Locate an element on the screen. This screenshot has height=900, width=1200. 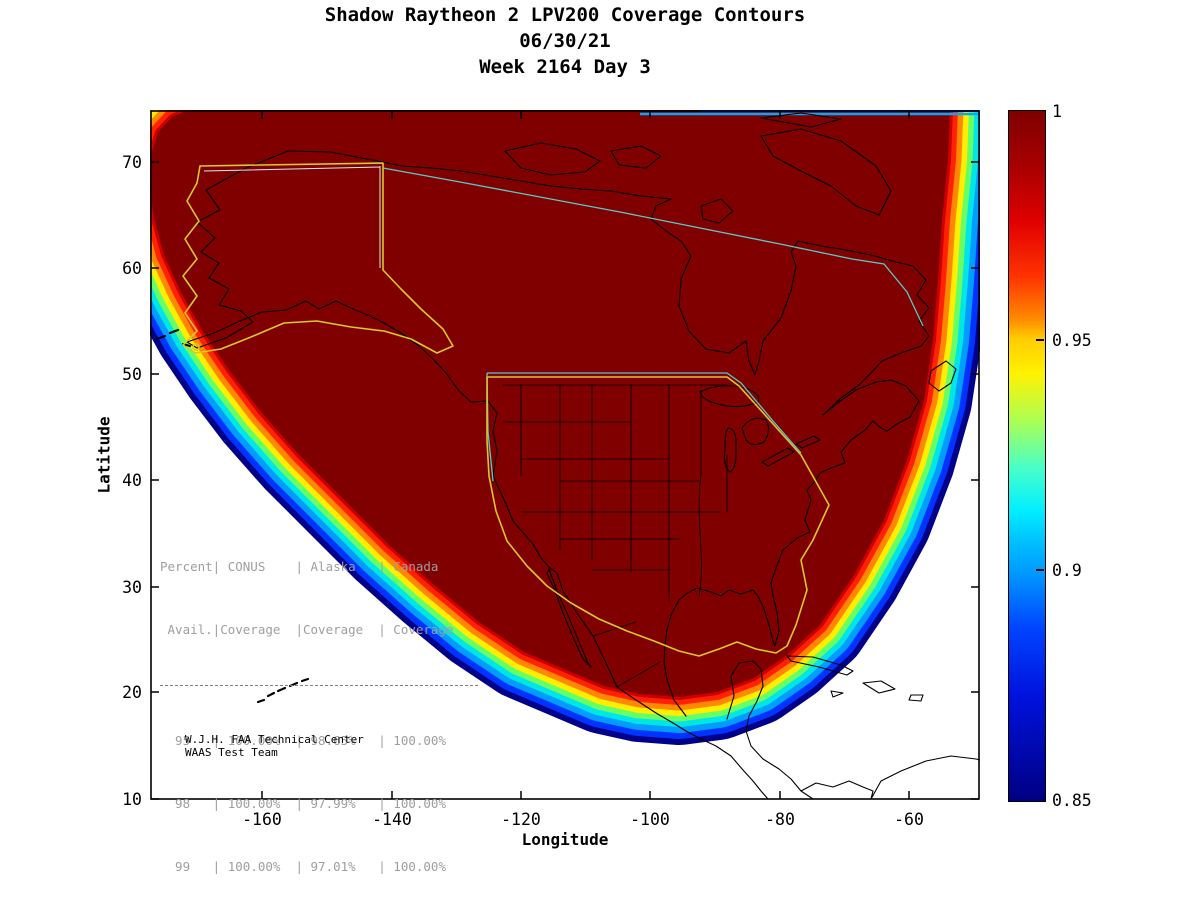
colorbar-label: 0.95 is located at coordinates (1072, 340).